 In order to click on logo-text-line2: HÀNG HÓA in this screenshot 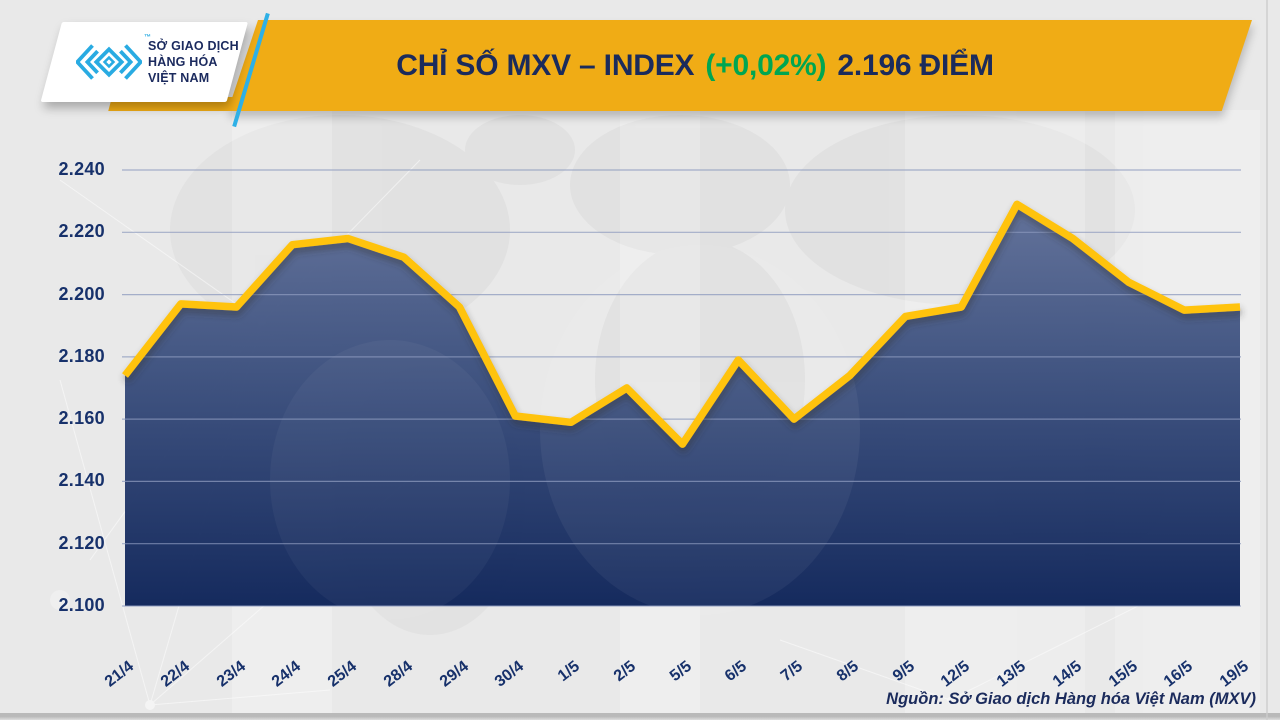, I will do `click(183, 62)`.